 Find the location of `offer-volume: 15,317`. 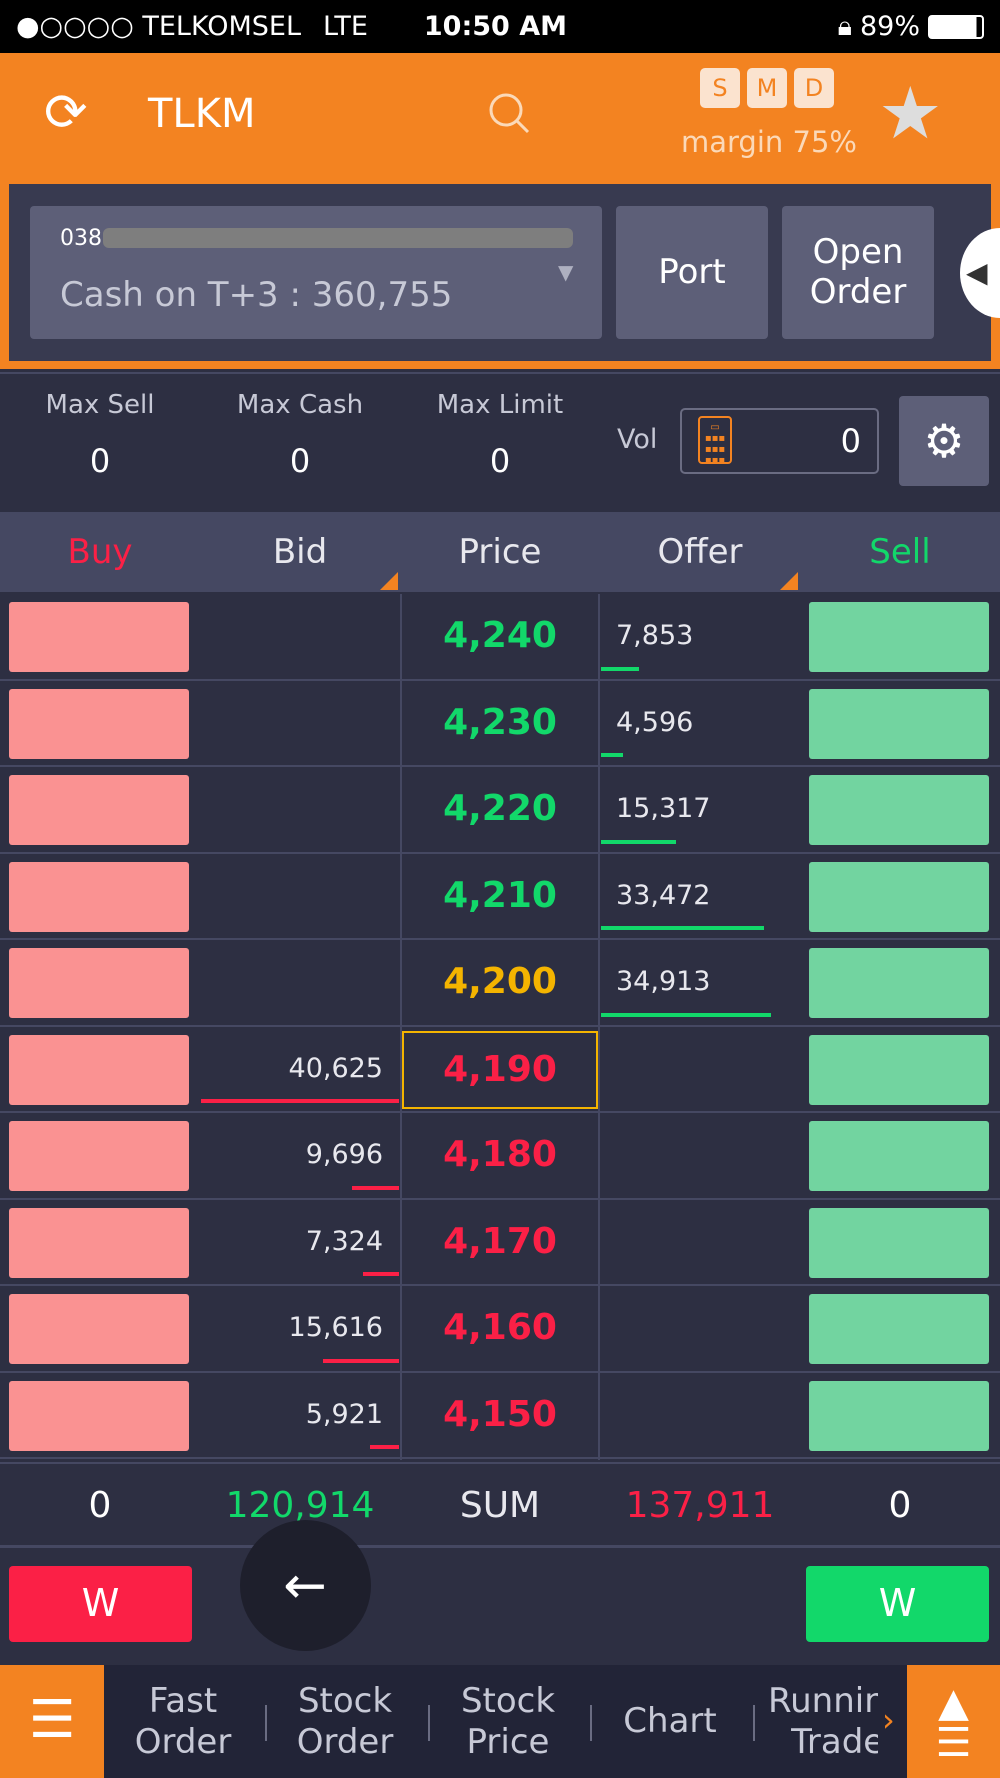

offer-volume: 15,317 is located at coordinates (663, 808).